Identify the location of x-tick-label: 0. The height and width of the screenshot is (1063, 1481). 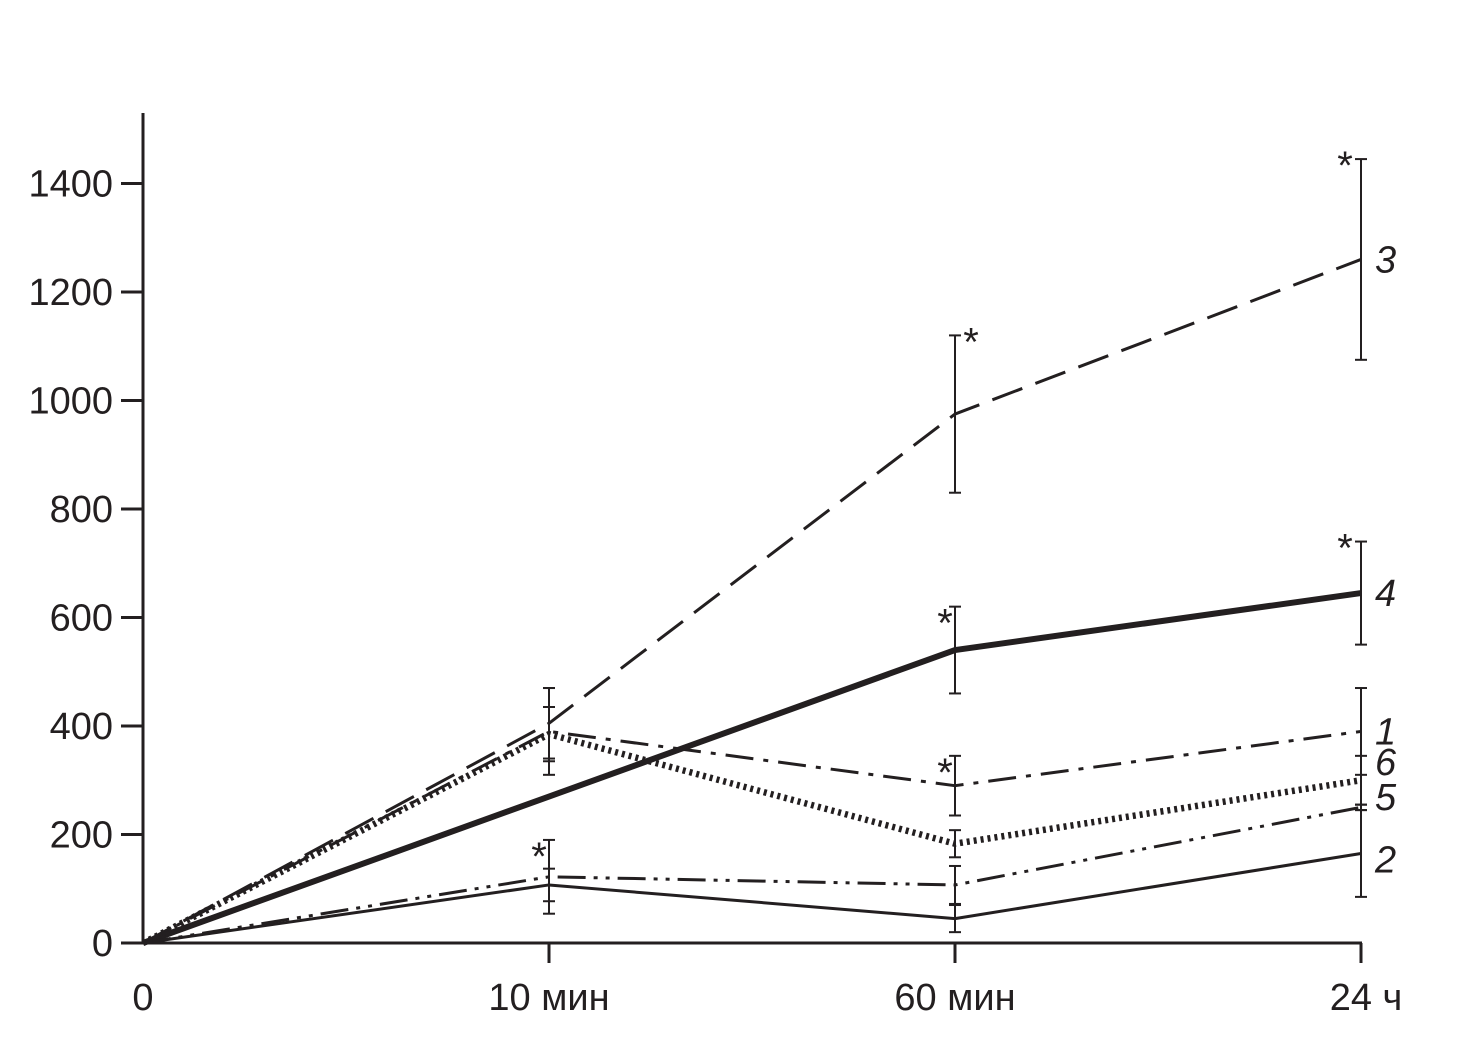
(142, 998).